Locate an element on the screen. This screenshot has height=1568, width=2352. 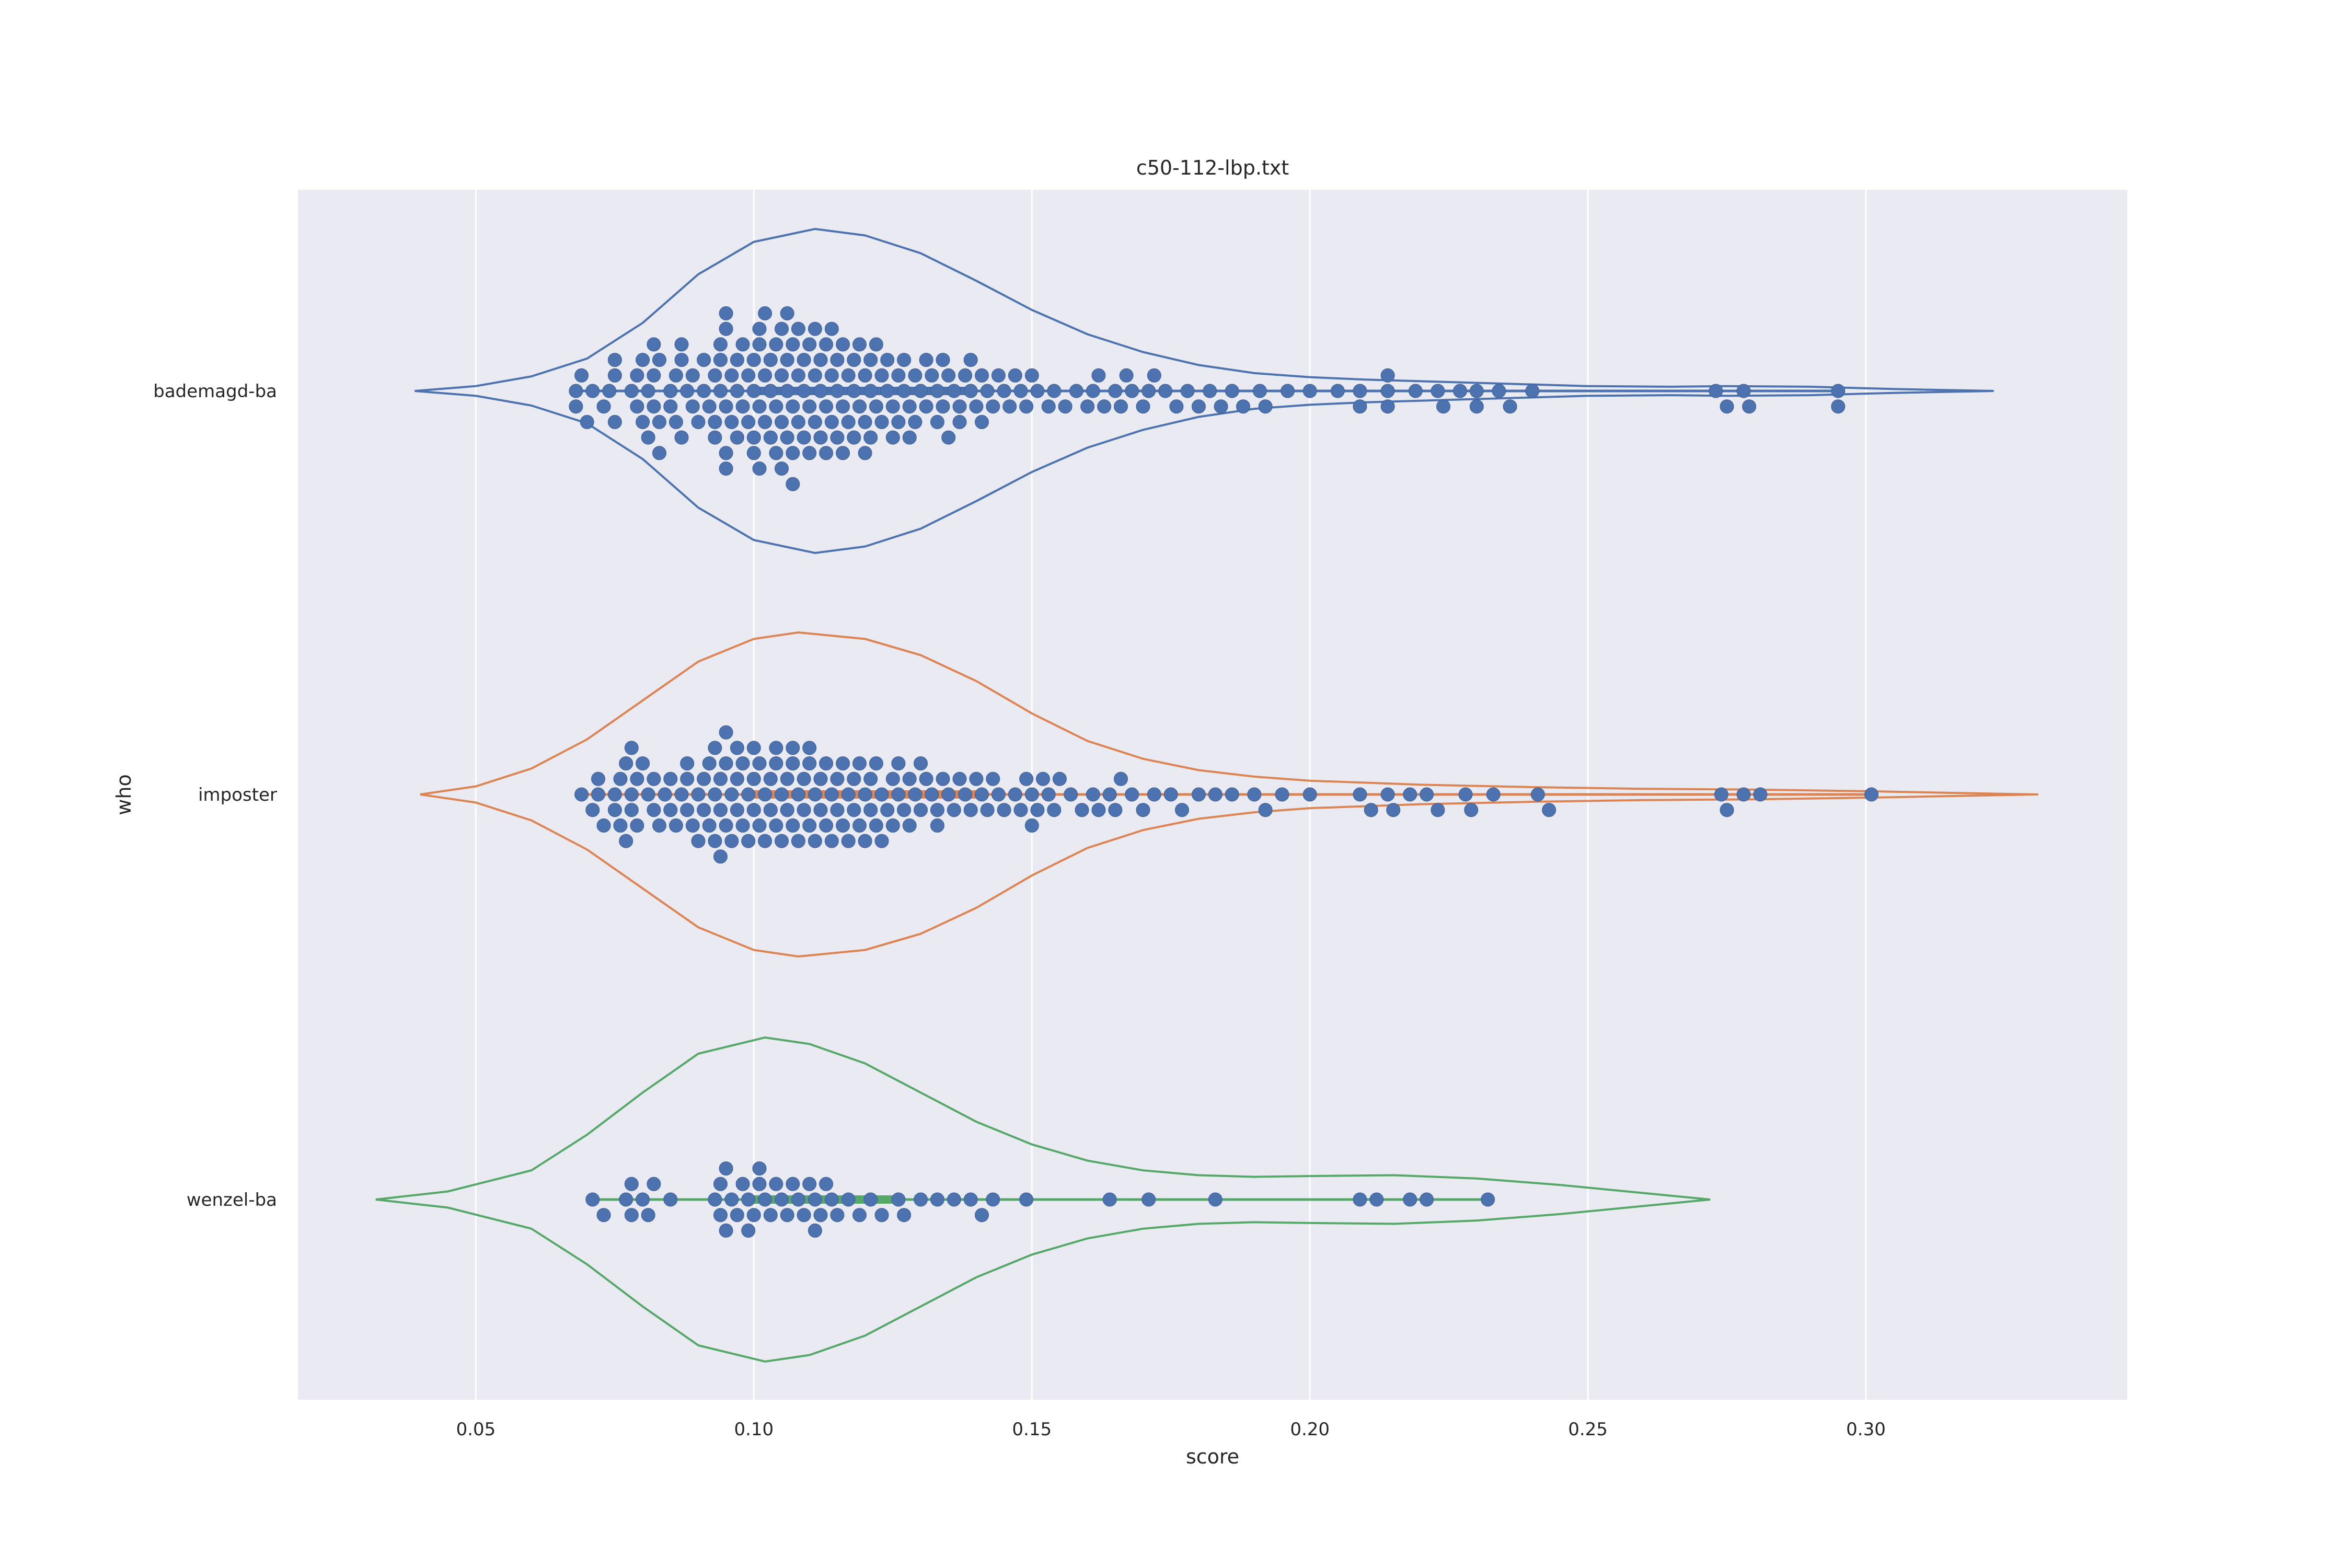
x-tick-label: 0.10 is located at coordinates (754, 1429).